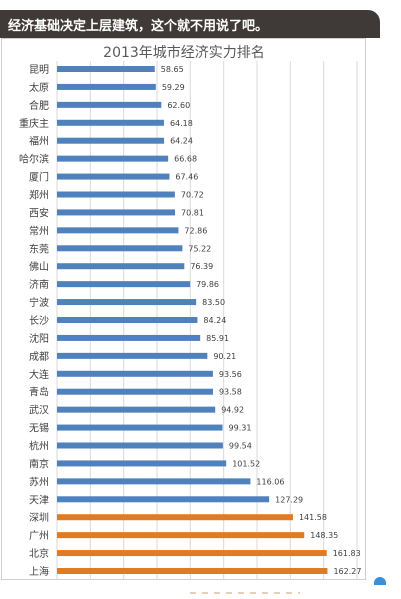 The image size is (401, 599). Describe the element at coordinates (34, 123) in the screenshot. I see `category-label: 重庆主` at that location.